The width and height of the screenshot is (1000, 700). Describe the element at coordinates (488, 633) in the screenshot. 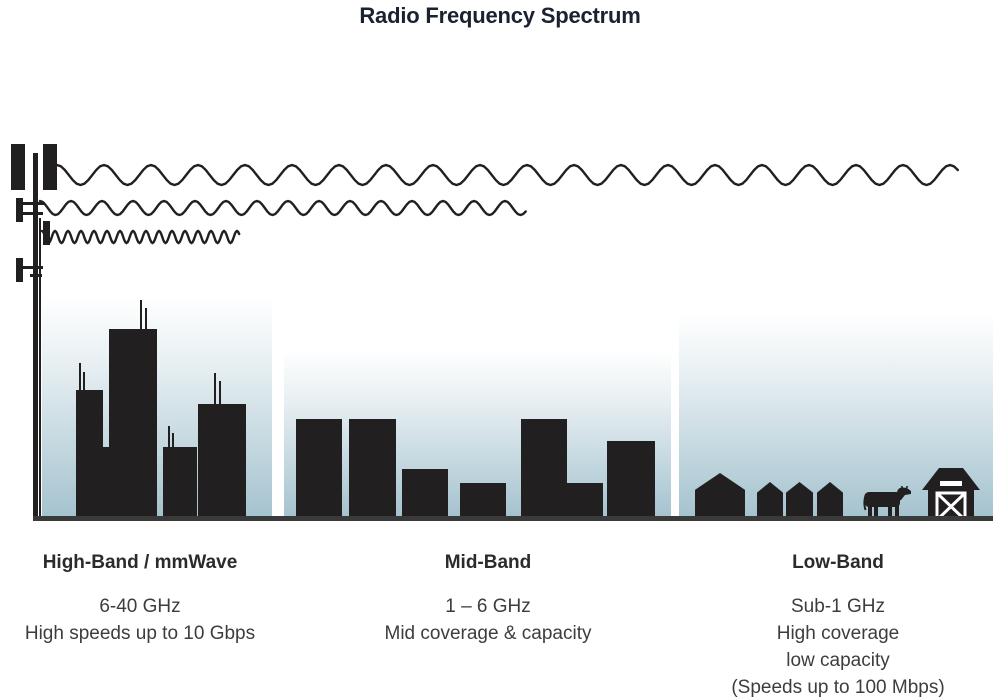

I see `band-detail-line: Mid coverage & capacity` at that location.